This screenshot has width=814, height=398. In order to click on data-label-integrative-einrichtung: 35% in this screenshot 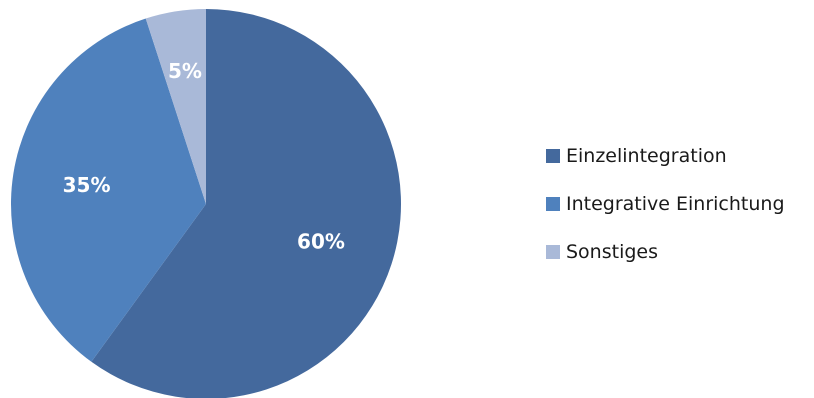, I will do `click(87, 185)`.